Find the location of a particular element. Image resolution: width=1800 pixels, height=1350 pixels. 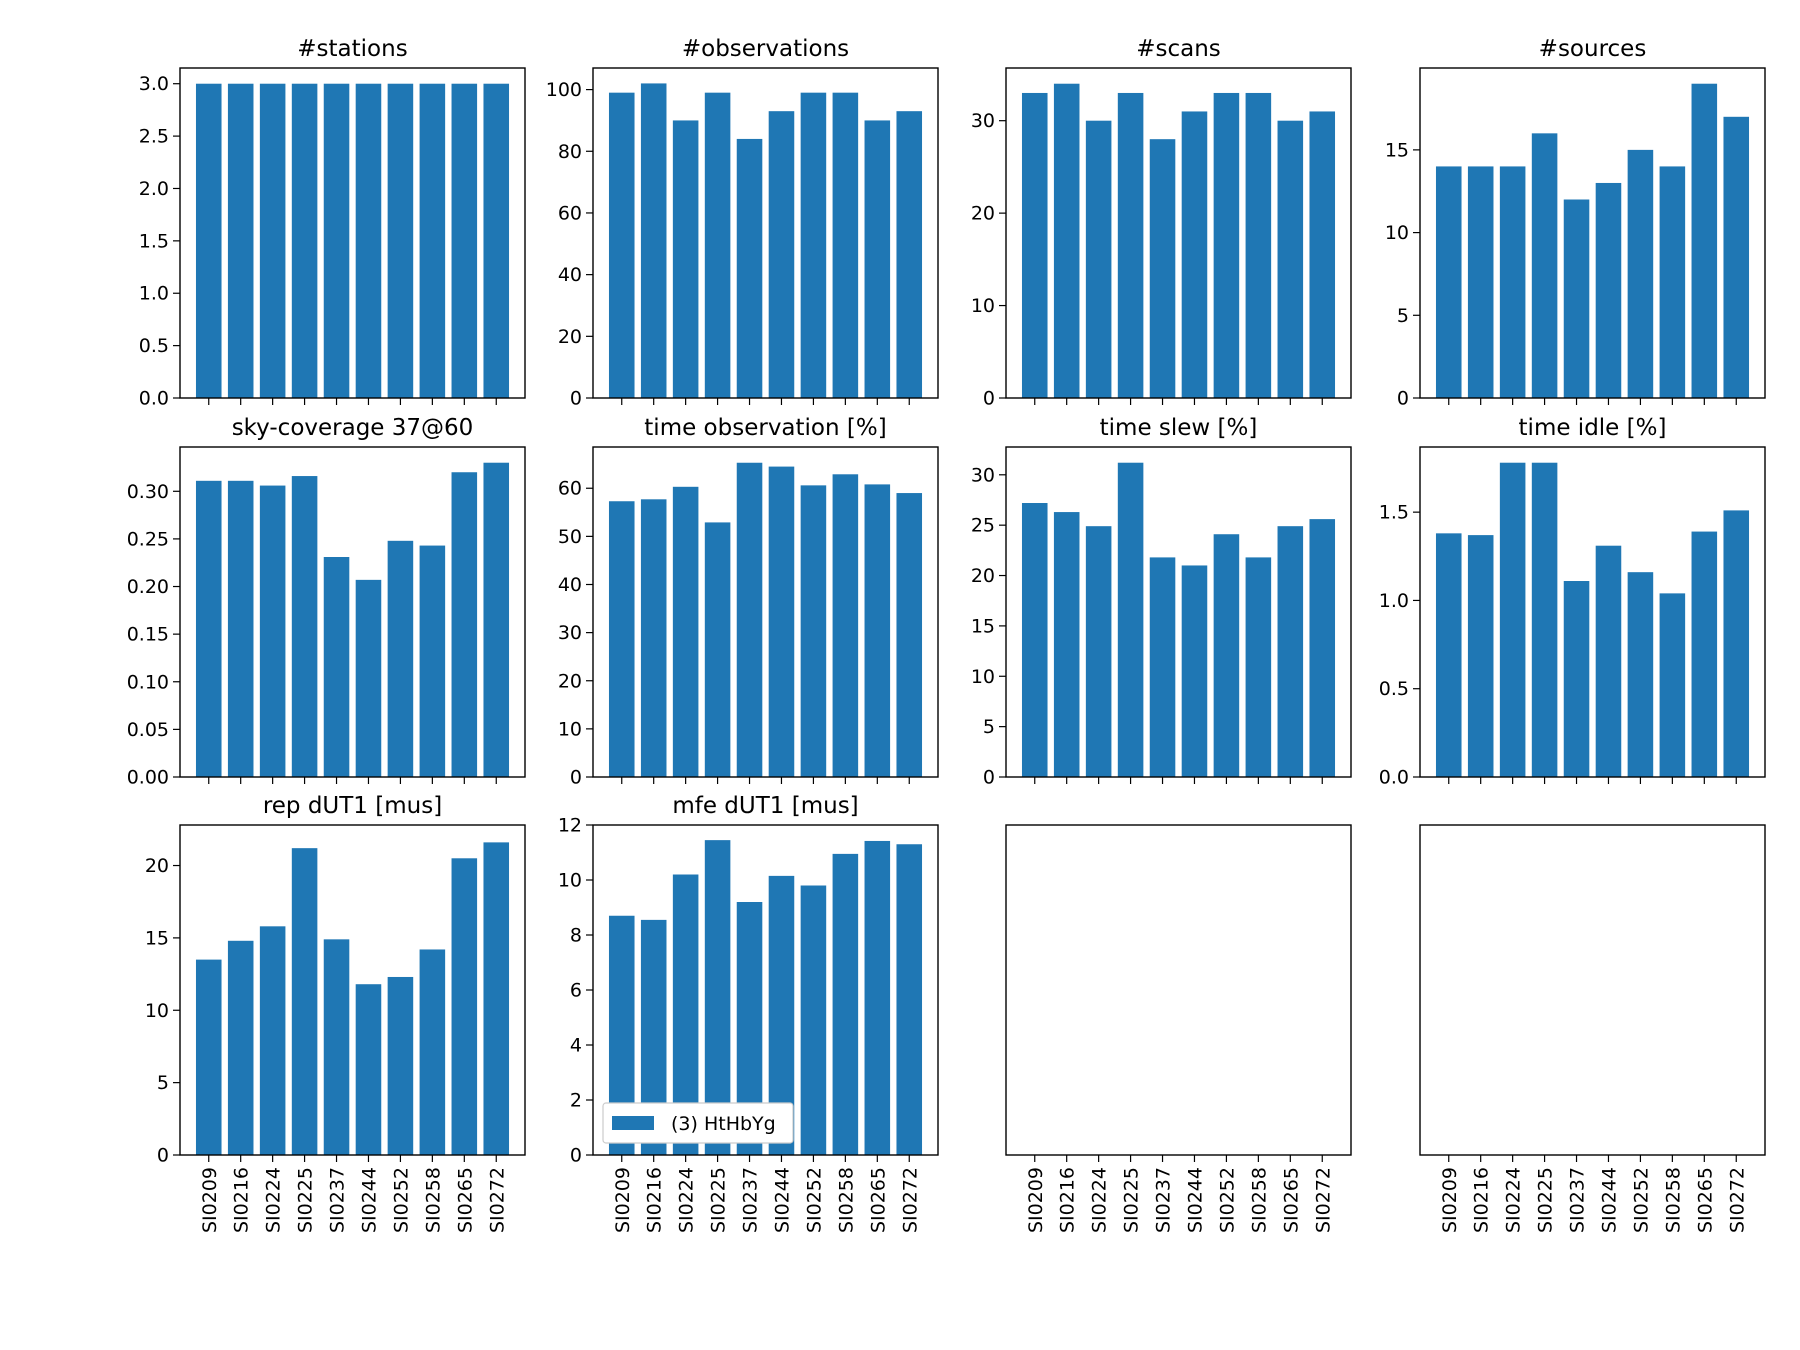

y-tick-label: 60 is located at coordinates (570, 489).